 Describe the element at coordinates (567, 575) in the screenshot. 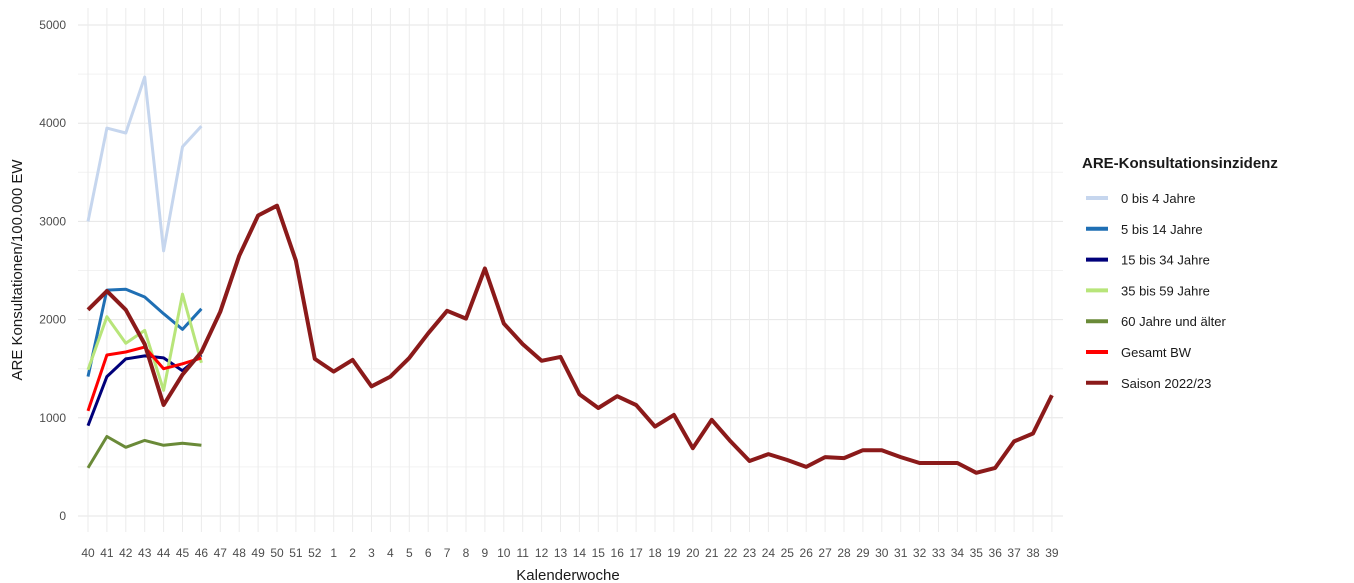

I see `x-axis-title: Kalenderwoche` at that location.